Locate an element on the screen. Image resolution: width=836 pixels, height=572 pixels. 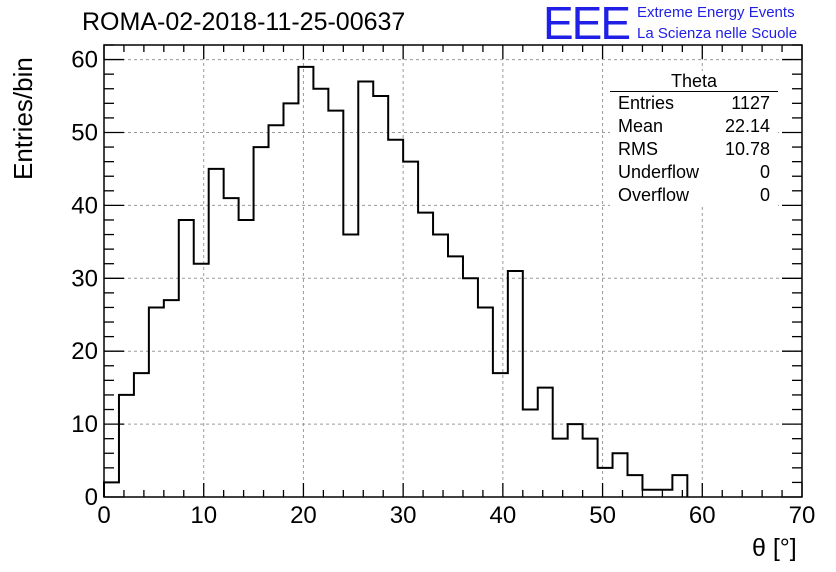
y-tick-label: 30 is located at coordinates (84, 278).